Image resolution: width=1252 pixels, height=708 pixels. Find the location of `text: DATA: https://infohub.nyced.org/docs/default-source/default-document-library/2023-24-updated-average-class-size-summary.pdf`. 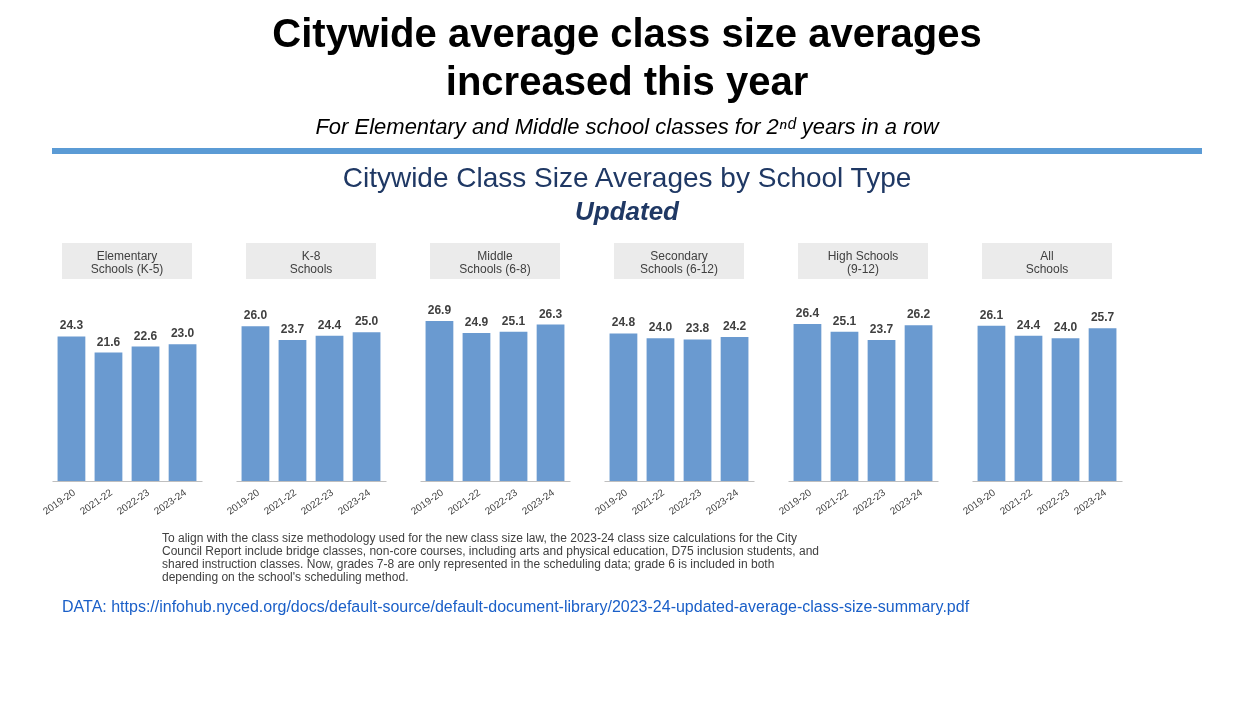

text: DATA: https://infohub.nyced.org/docs/default-source/default-document-library/2023-24-updated-average-class-size-summary.pdf is located at coordinates (516, 606).